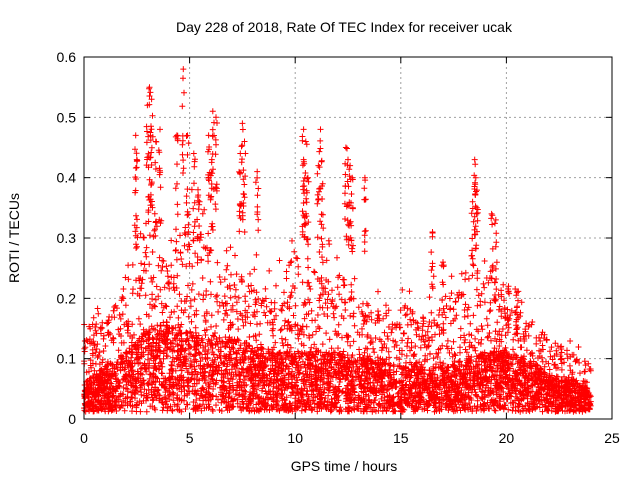 This screenshot has width=640, height=480. What do you see at coordinates (507, 438) in the screenshot?
I see `x-tick-label: 20` at bounding box center [507, 438].